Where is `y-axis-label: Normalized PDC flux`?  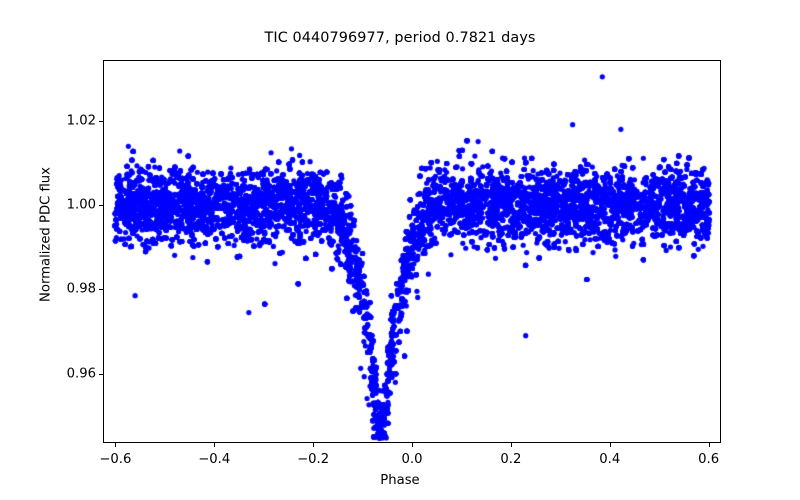 y-axis-label: Normalized PDC flux is located at coordinates (46, 234).